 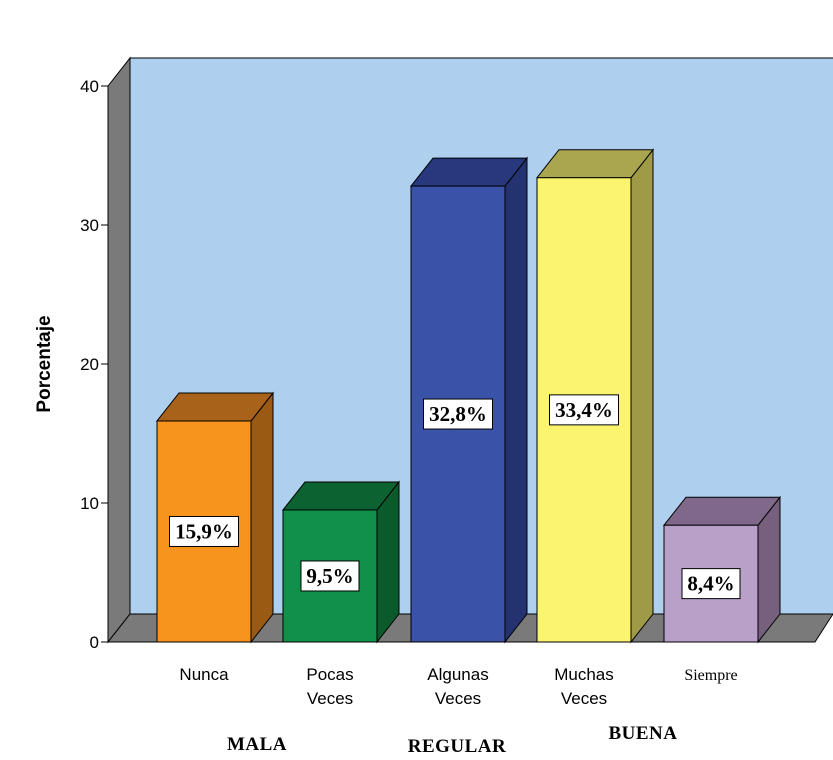 I want to click on data-label: 15,9%, so click(x=204, y=531).